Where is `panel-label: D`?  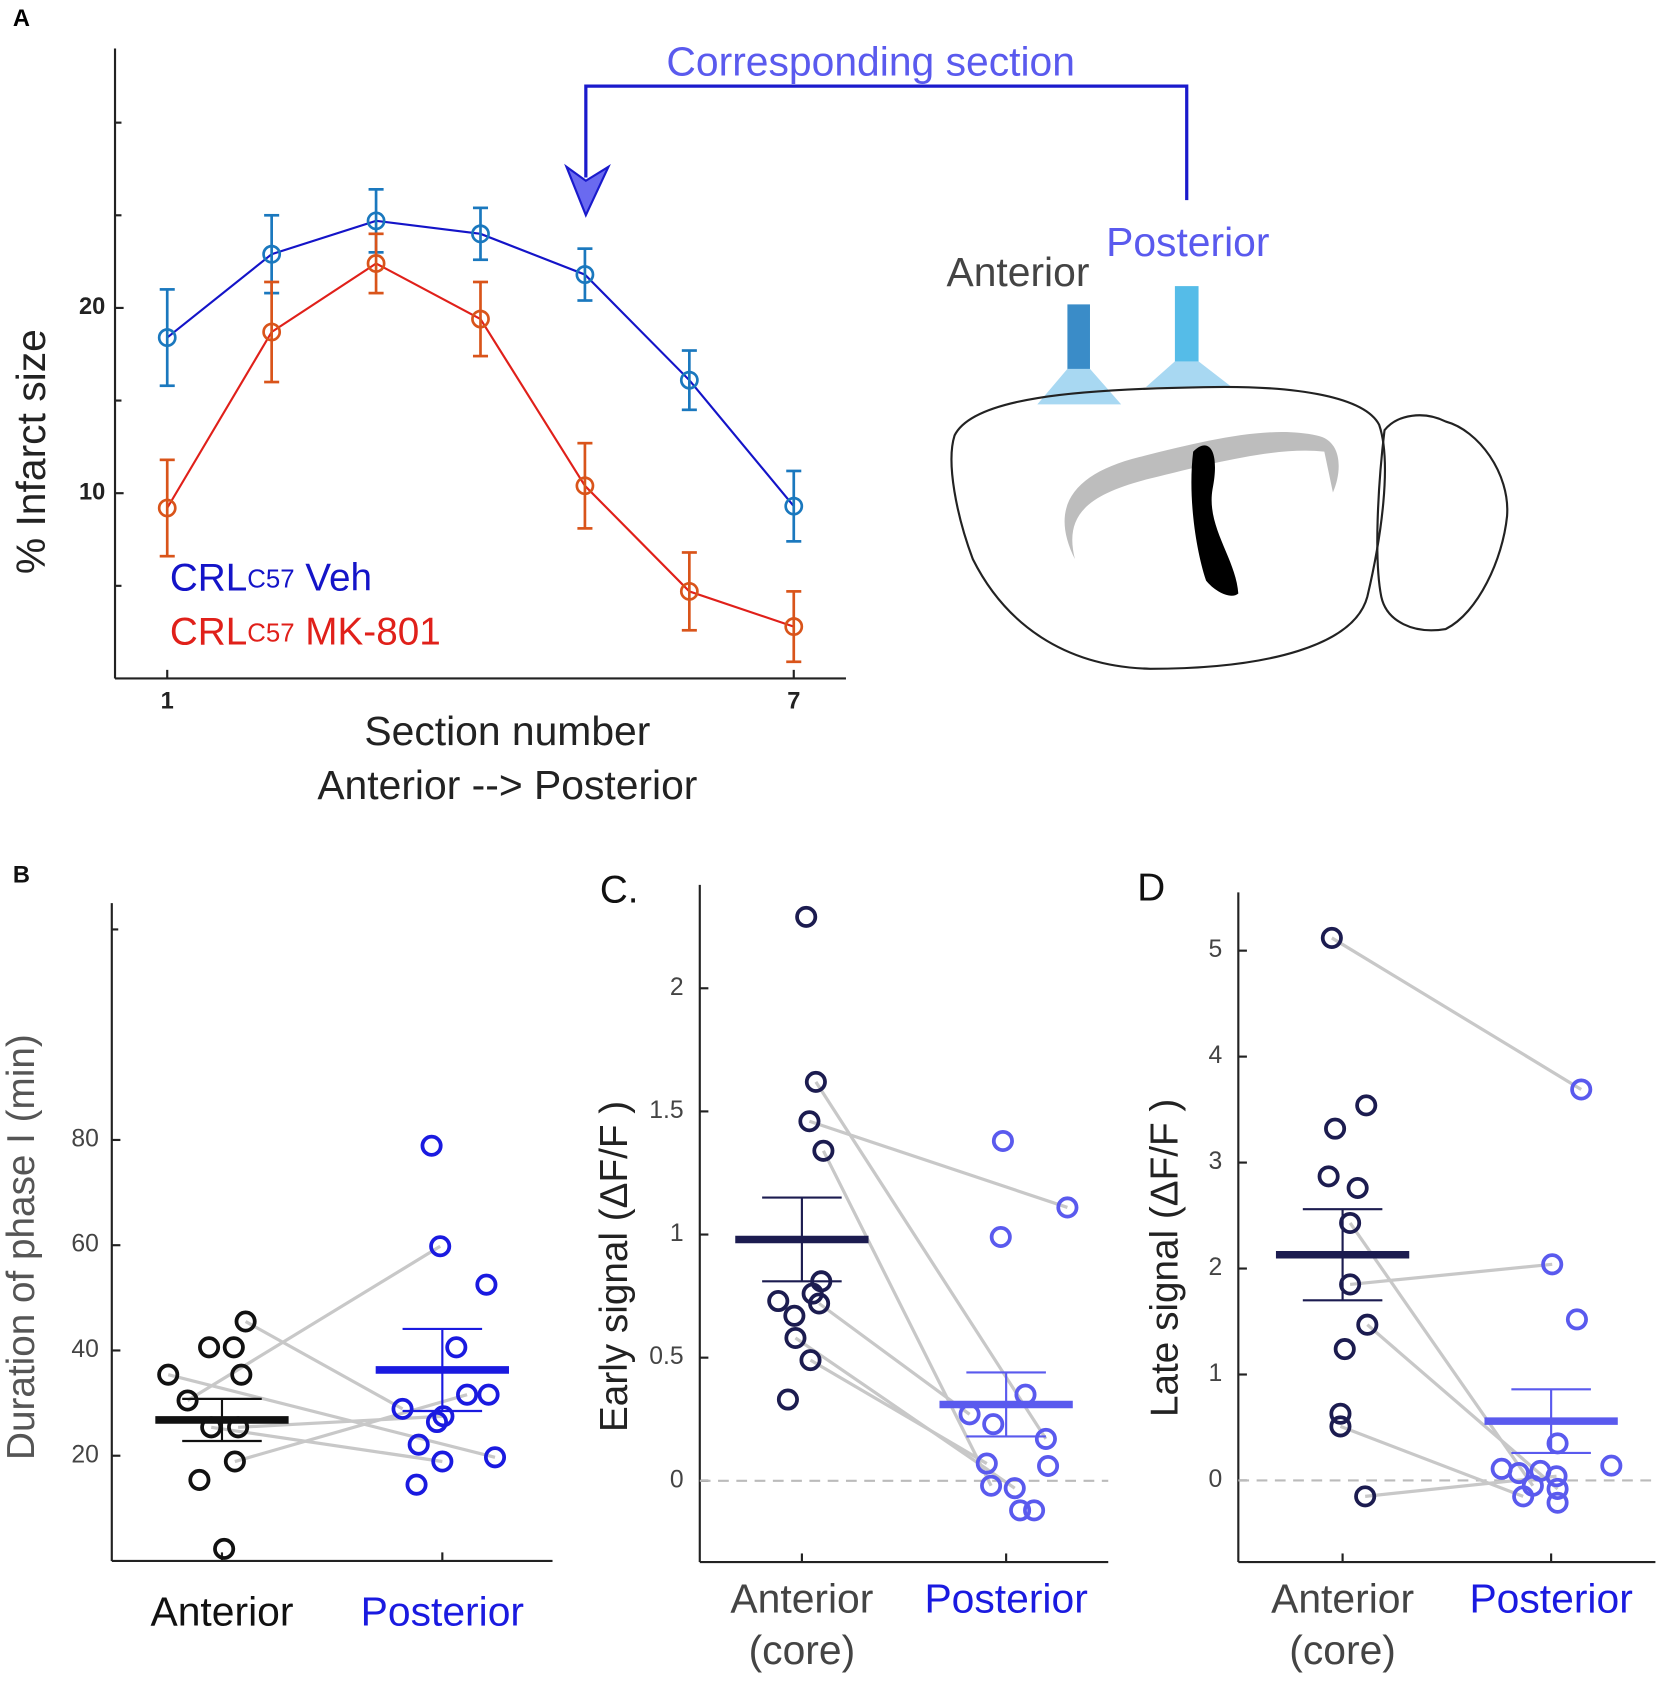
panel-label: D is located at coordinates (1151, 887).